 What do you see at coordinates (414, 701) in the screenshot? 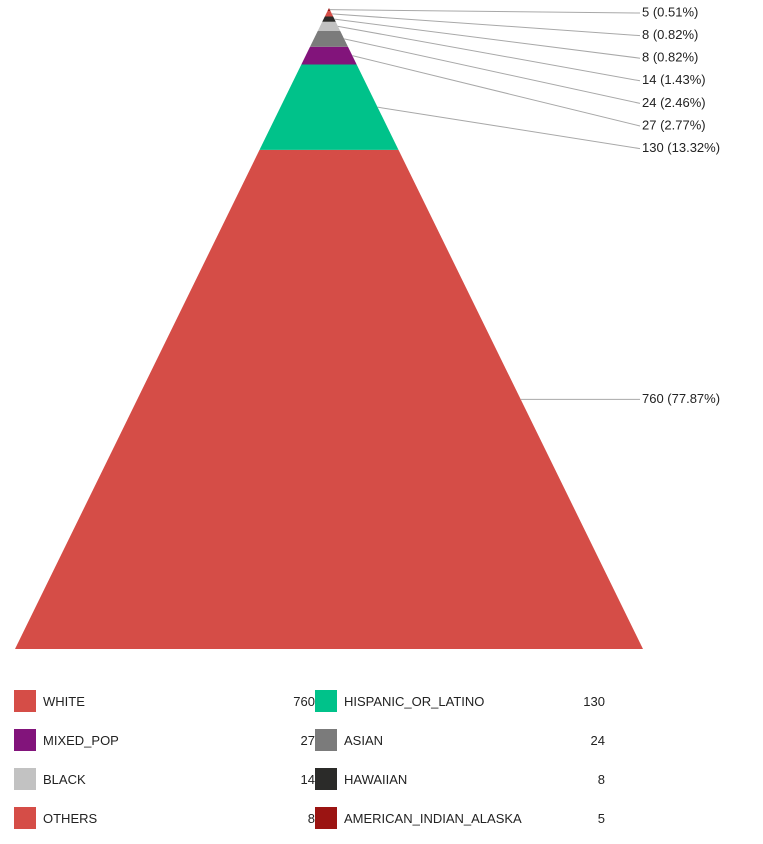
I see `legend-label: HISPANIC_OR_LATINO` at bounding box center [414, 701].